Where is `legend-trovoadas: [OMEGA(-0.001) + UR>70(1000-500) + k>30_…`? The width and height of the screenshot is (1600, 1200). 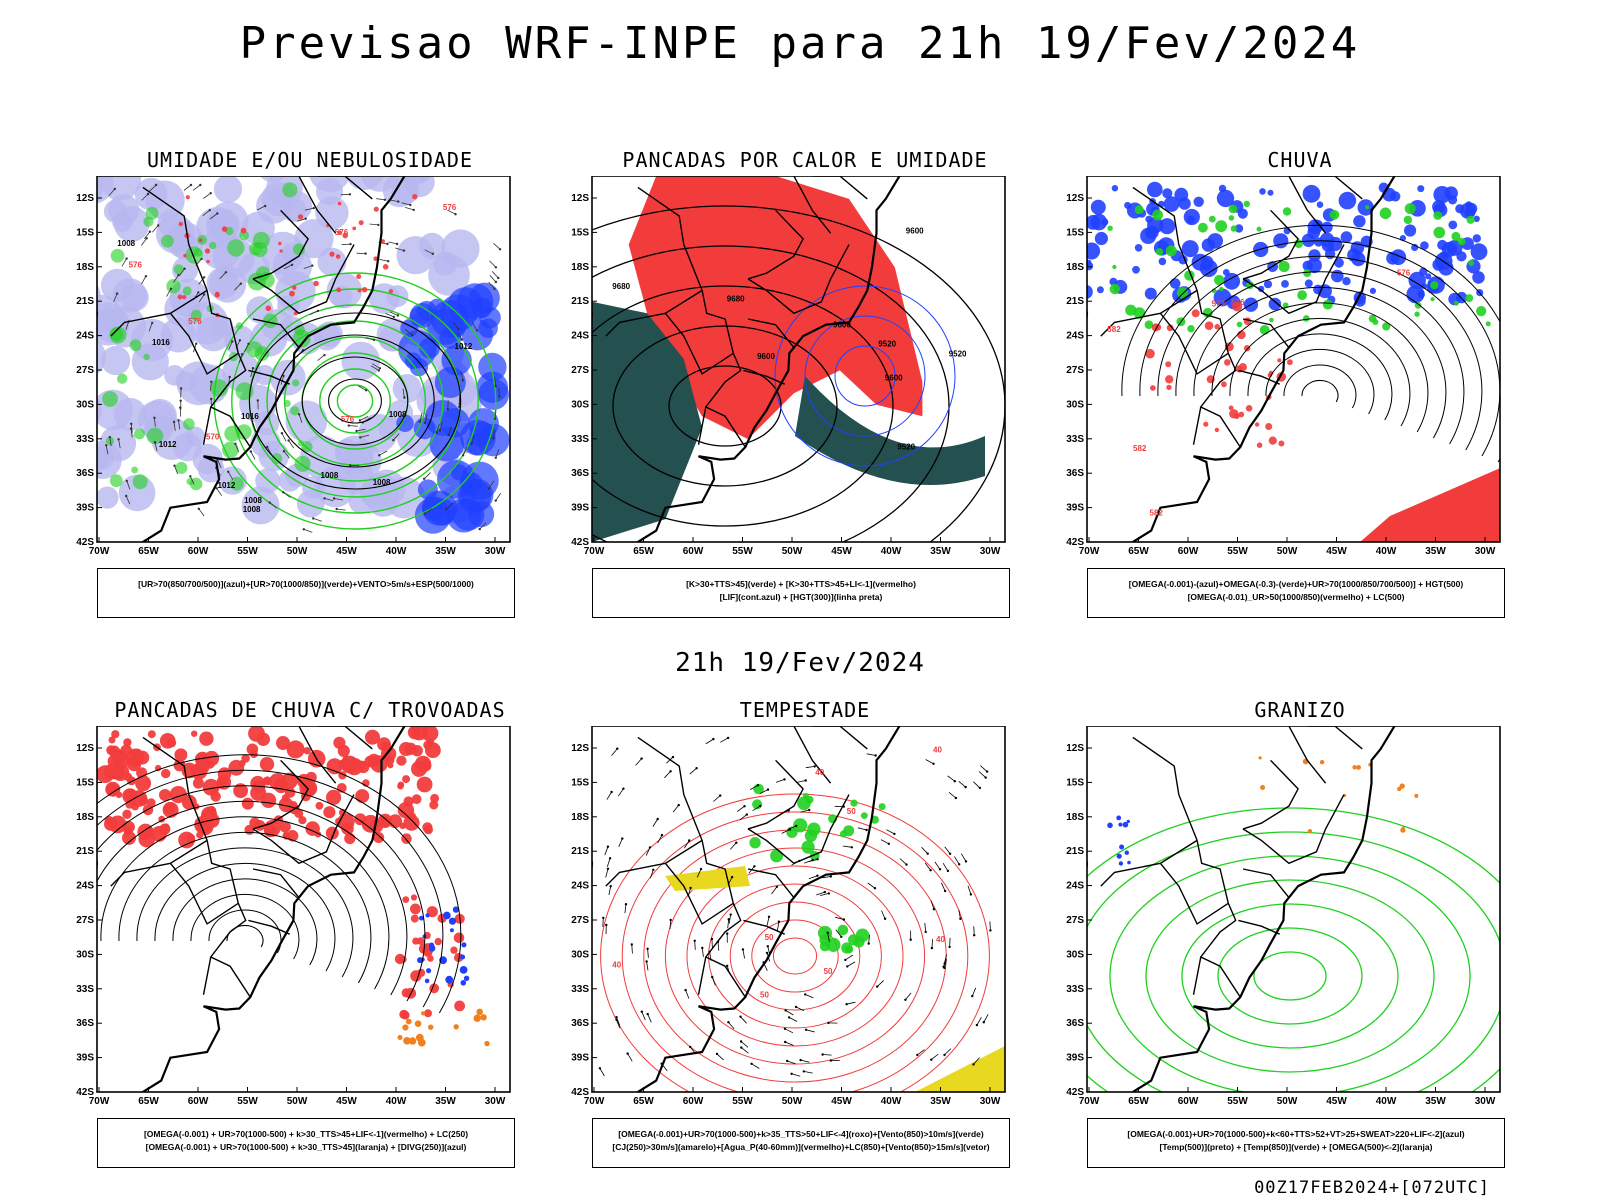 legend-trovoadas: [OMEGA(-0.001) + UR>70(1000-500) + k>30_… is located at coordinates (306, 1143).